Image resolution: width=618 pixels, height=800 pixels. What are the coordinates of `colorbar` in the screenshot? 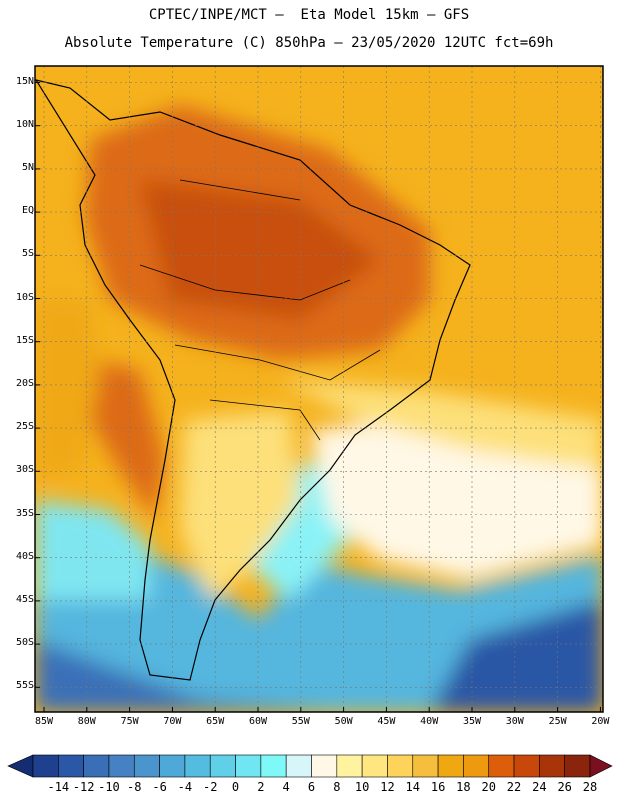 It's located at (310, 766).